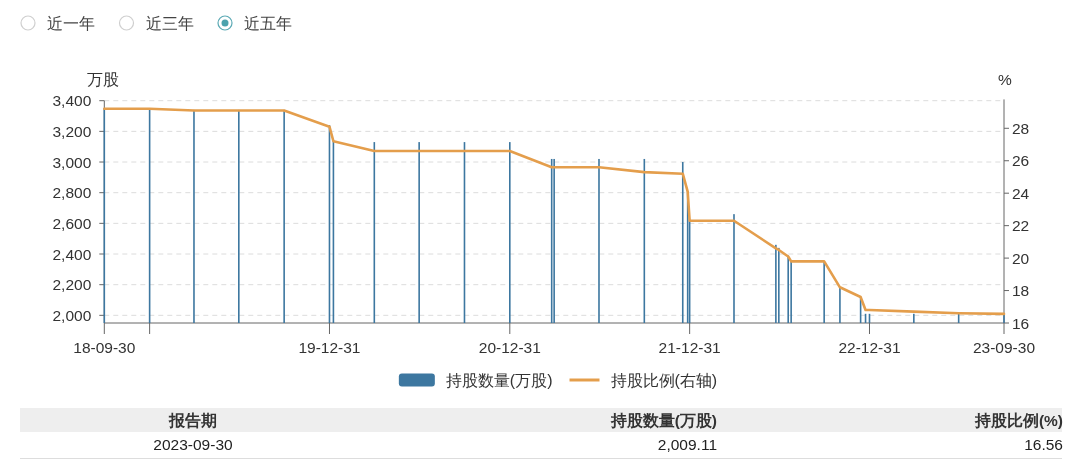 This screenshot has height=461, width=1080. I want to click on x-tick-label: 23-09-30, so click(1004, 347).